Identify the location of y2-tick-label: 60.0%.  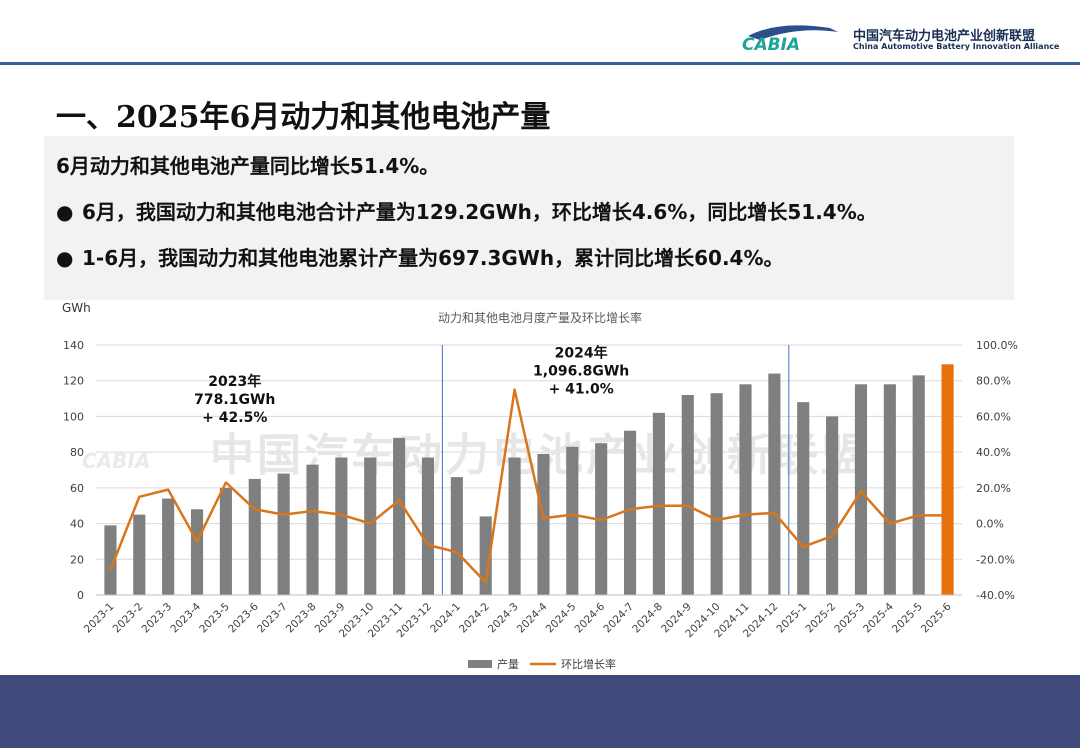
(993, 416).